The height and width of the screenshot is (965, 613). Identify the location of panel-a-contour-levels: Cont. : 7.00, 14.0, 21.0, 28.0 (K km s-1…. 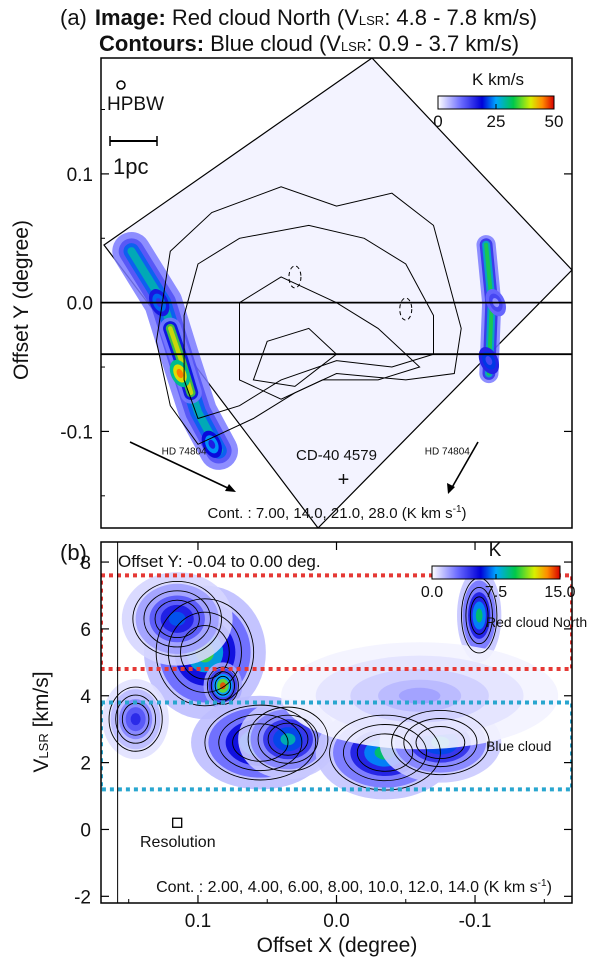
(336, 513).